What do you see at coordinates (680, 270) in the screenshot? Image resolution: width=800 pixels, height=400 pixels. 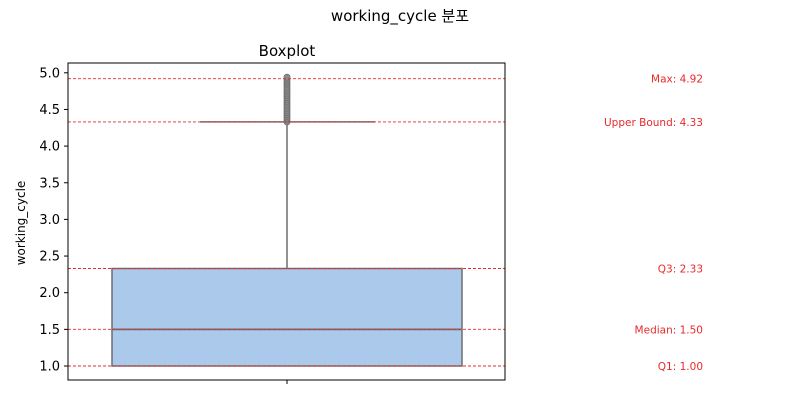 I see `reference-annotation: Q3: 2.33` at bounding box center [680, 270].